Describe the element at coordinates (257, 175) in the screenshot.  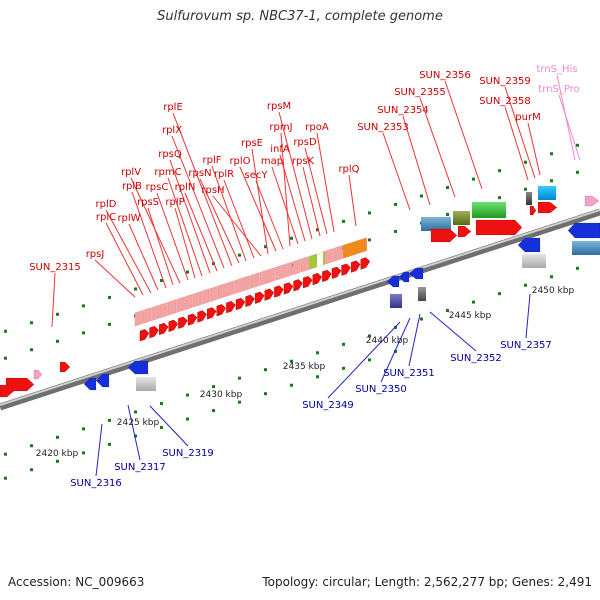
I see `gene-label: secY` at that location.